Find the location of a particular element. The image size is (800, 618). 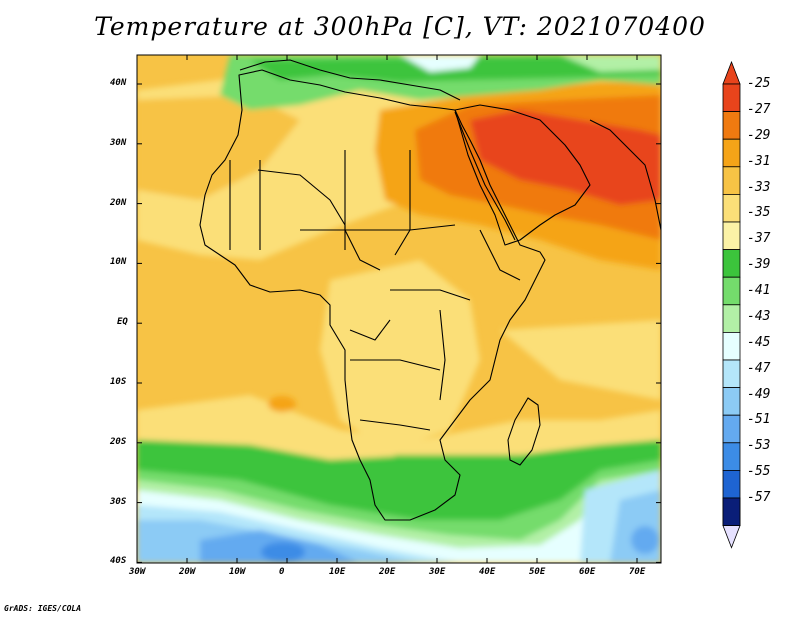

lat-label-10n: 10N is located at coordinates (118, 262).